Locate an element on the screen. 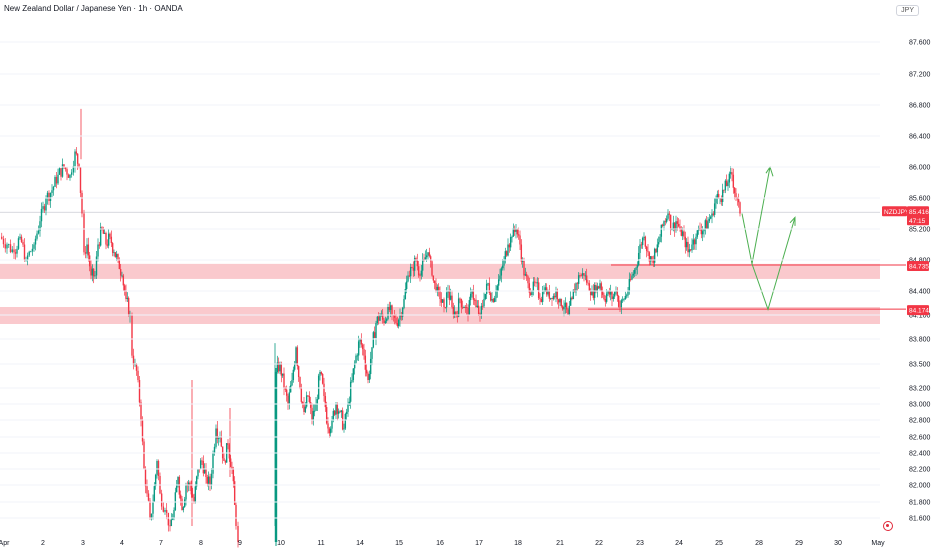 The width and height of the screenshot is (932, 550). currency-badge: JPY is located at coordinates (907, 10).